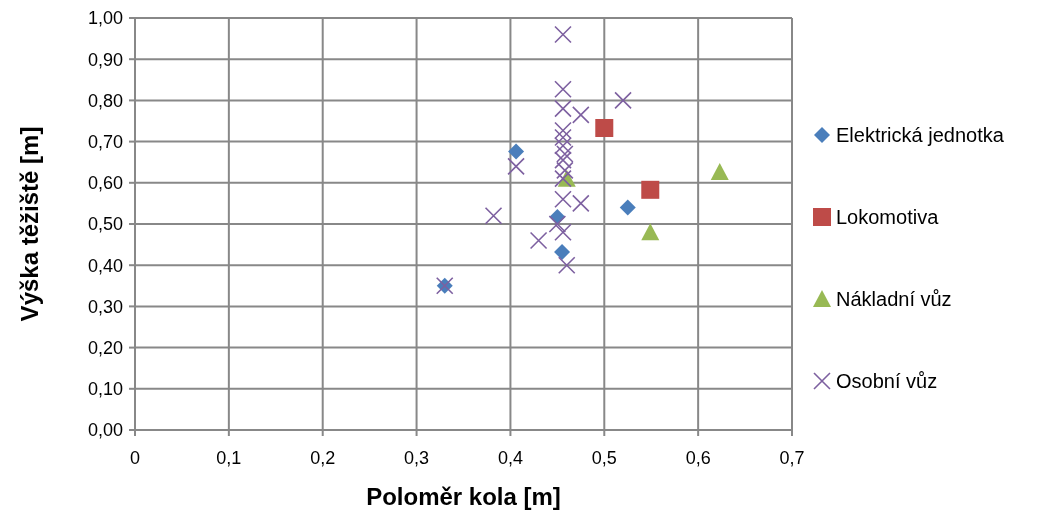 The width and height of the screenshot is (1050, 515). What do you see at coordinates (894, 299) in the screenshot?
I see `legend-label: Nákladní vůz` at bounding box center [894, 299].